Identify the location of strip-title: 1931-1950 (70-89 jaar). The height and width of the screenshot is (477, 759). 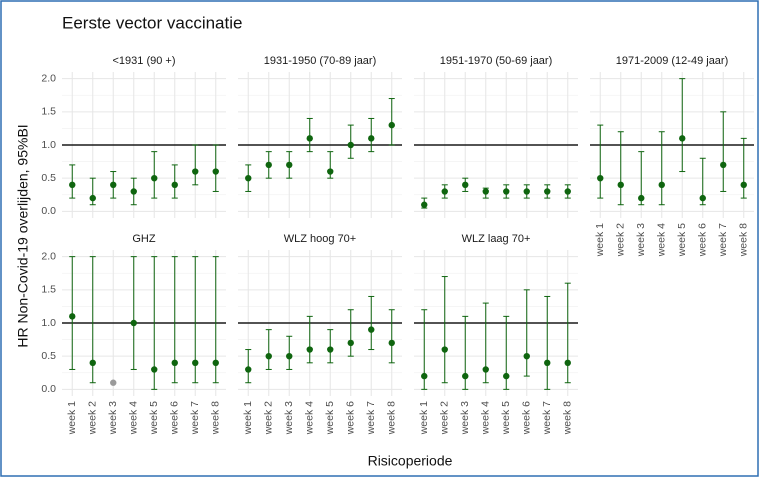
(320, 61).